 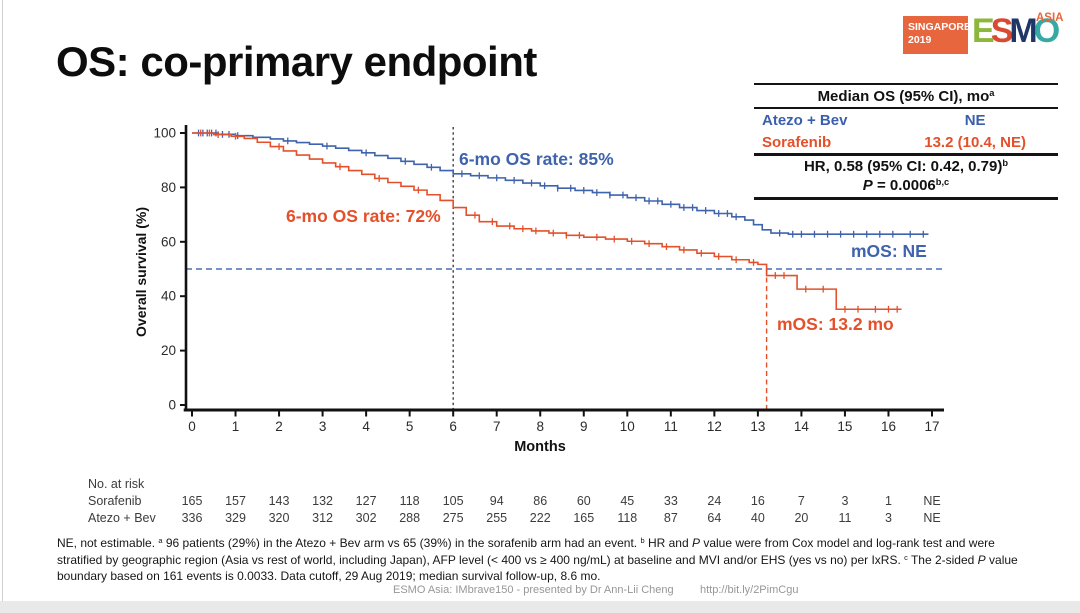 I want to click on risk-count: 1, so click(x=888, y=501).